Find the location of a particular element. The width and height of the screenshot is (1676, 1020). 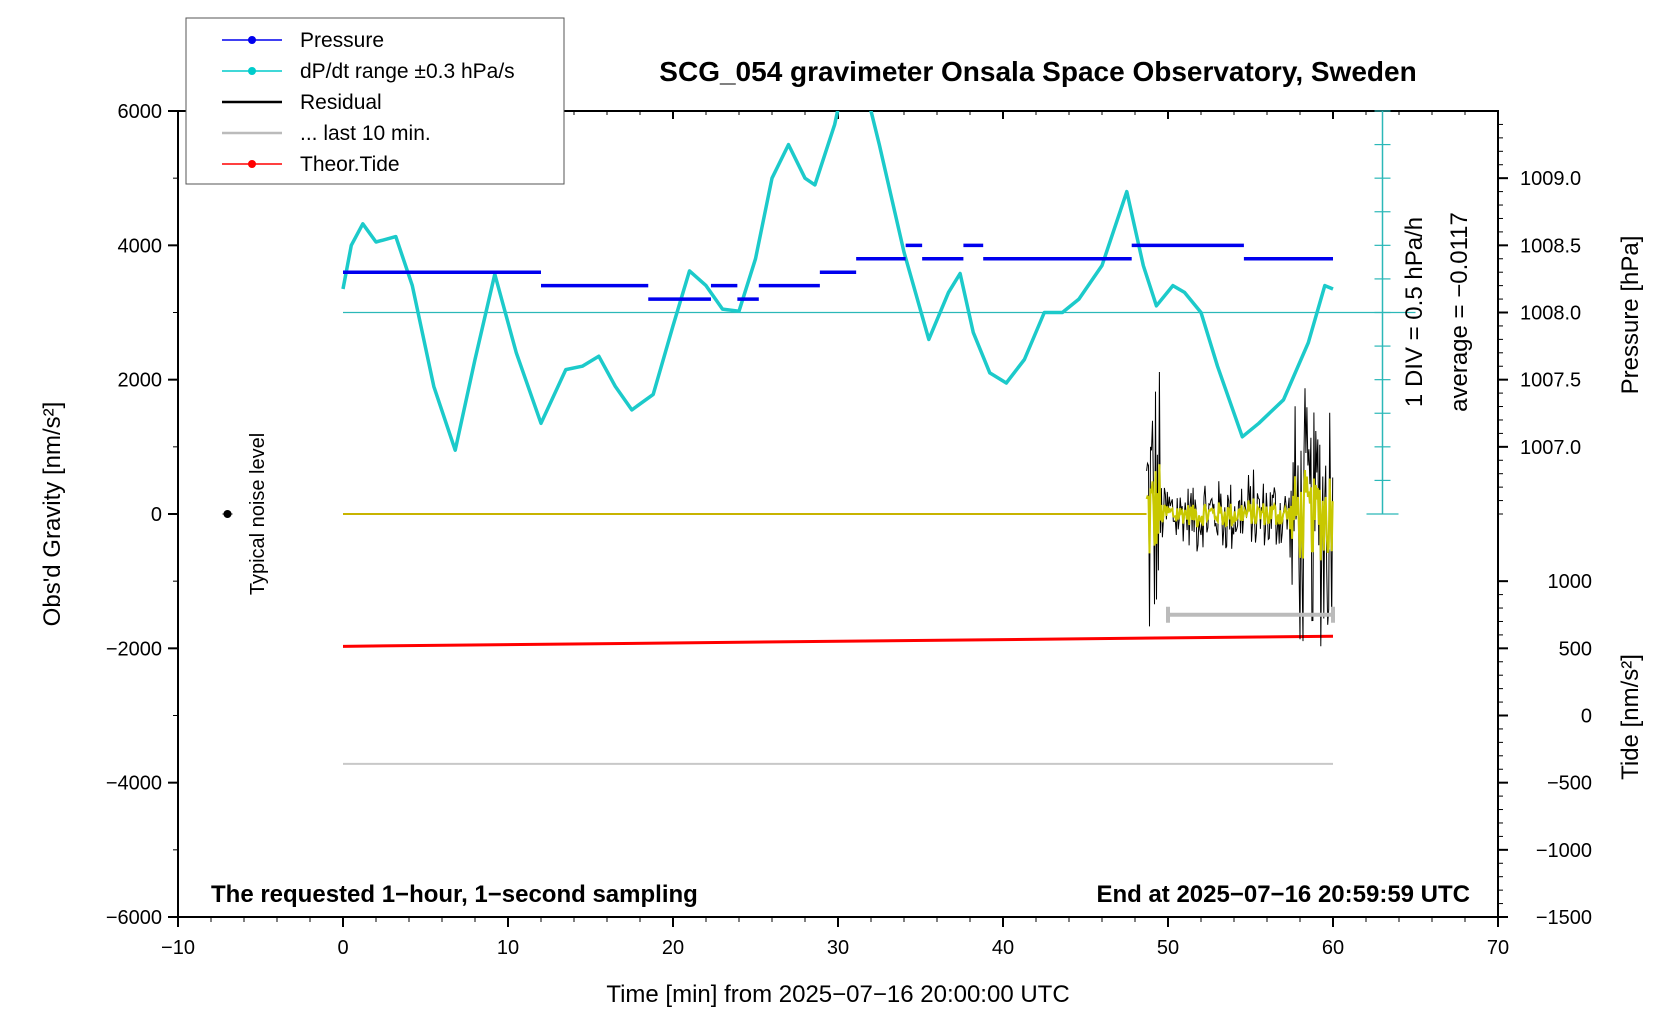

sampling-note: The requested 1−hour, 1−second sampling is located at coordinates (454, 894).